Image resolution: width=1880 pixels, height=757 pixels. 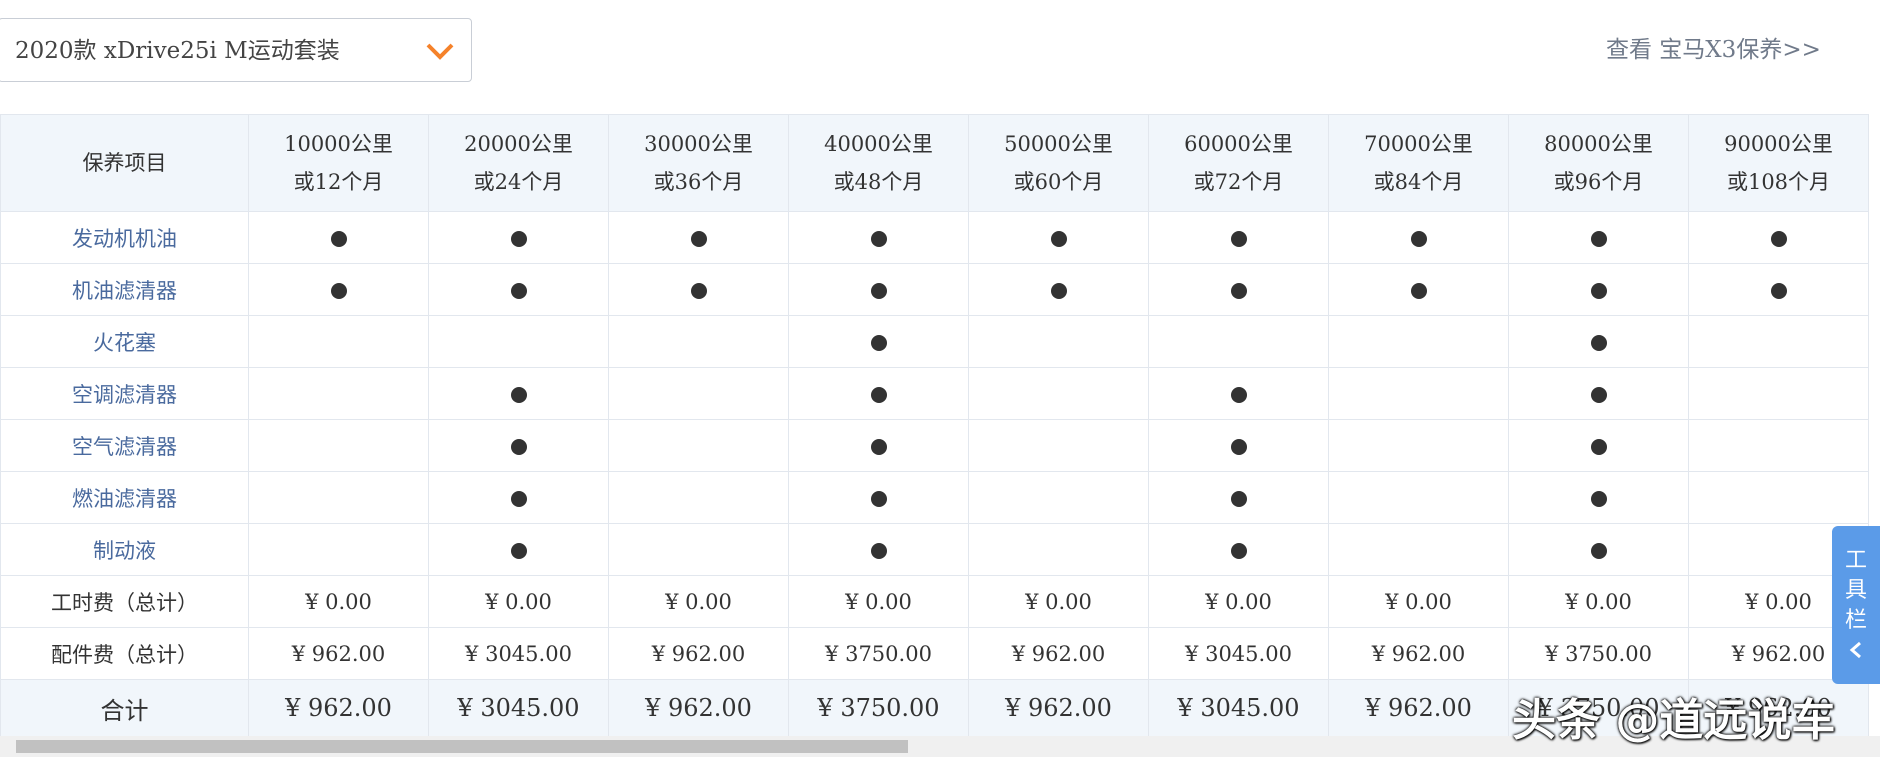 What do you see at coordinates (124, 601) in the screenshot?
I see `labor-name: 工时费（总计）` at bounding box center [124, 601].